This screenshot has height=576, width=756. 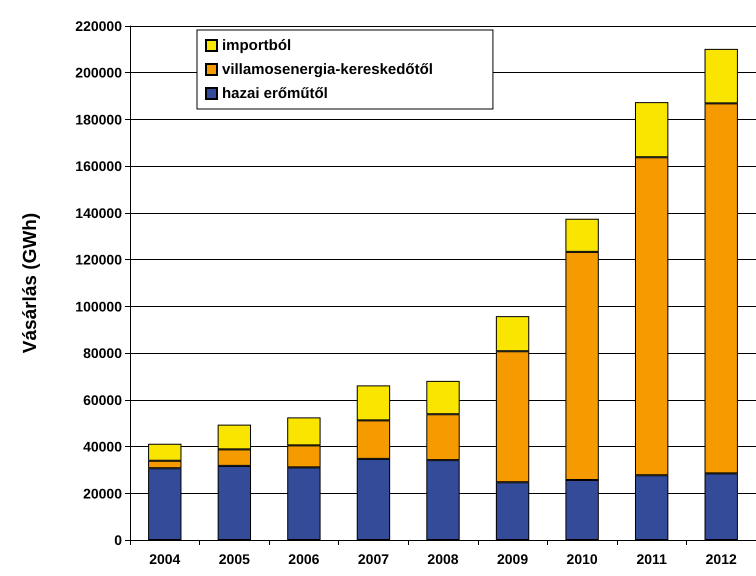 What do you see at coordinates (98, 26) in the screenshot?
I see `y-tick-label: 220000` at bounding box center [98, 26].